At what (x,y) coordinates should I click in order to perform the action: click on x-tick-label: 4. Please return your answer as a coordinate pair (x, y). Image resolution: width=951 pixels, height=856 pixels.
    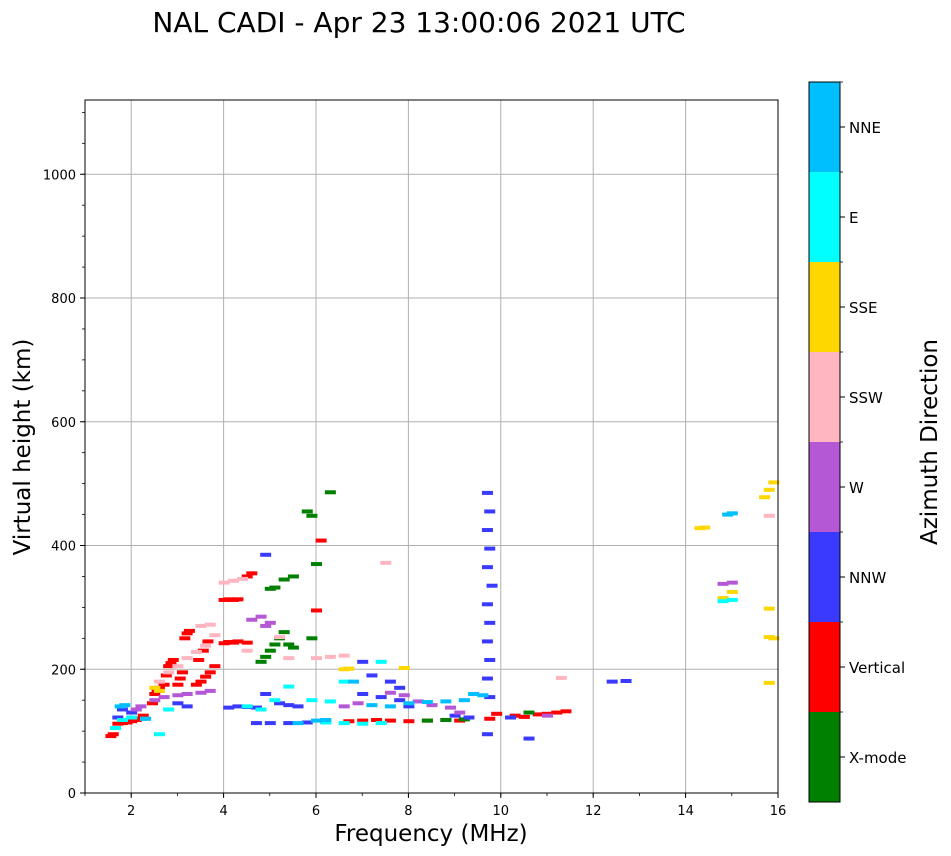
    Looking at the image, I should click on (223, 811).